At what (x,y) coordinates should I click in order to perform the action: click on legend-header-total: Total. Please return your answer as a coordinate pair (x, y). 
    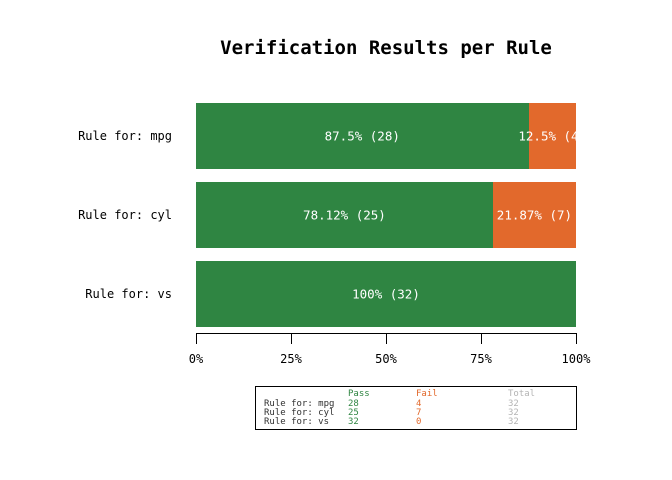
    Looking at the image, I should click on (522, 394).